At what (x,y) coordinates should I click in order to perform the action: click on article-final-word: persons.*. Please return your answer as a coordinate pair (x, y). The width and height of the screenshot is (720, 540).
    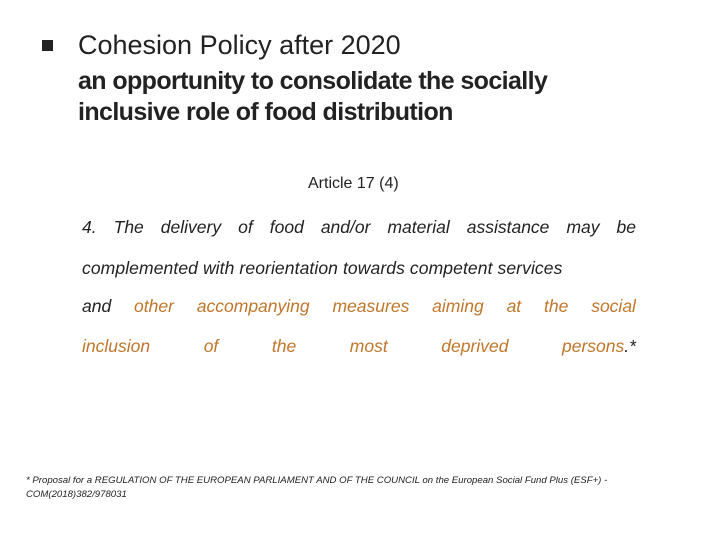
    Looking at the image, I should click on (599, 346).